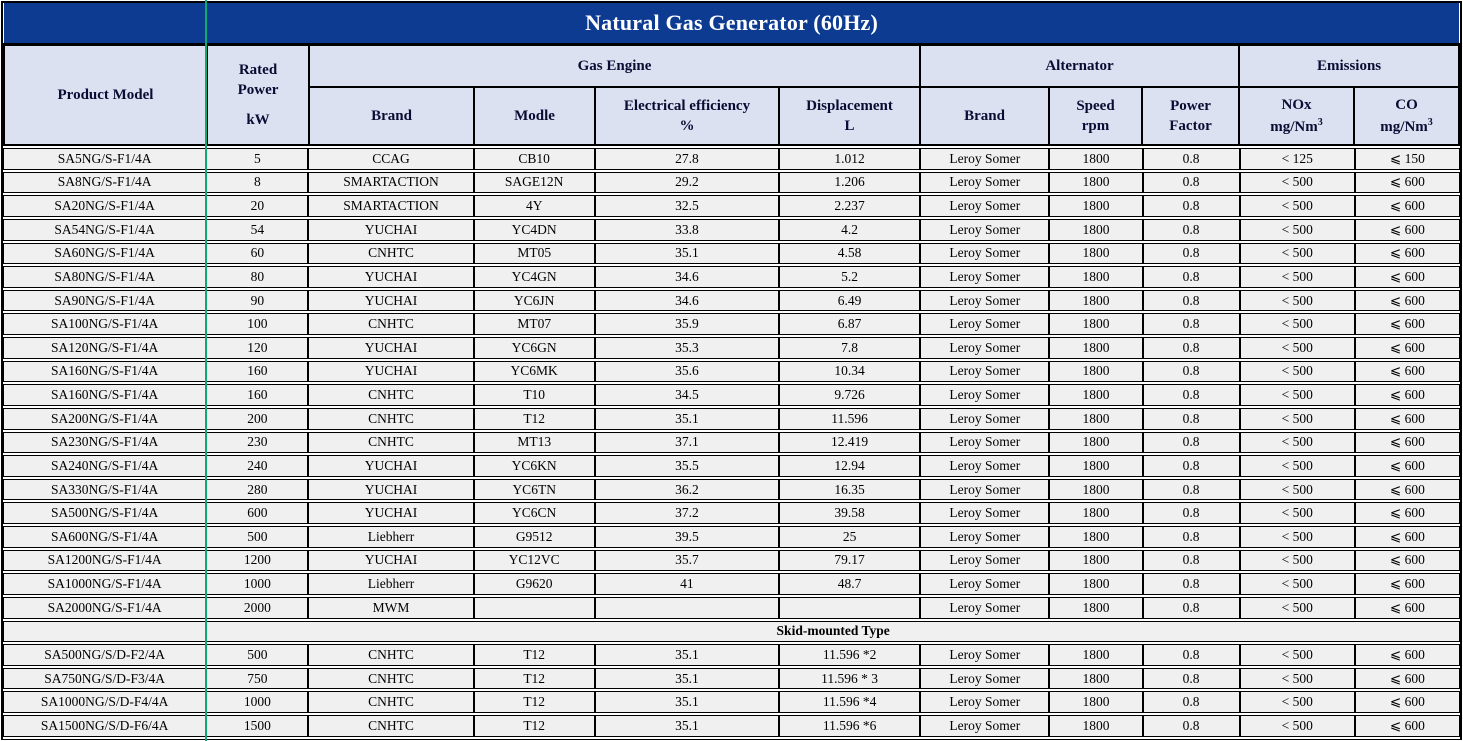  Describe the element at coordinates (257, 560) in the screenshot. I see `cell: 1200` at that location.